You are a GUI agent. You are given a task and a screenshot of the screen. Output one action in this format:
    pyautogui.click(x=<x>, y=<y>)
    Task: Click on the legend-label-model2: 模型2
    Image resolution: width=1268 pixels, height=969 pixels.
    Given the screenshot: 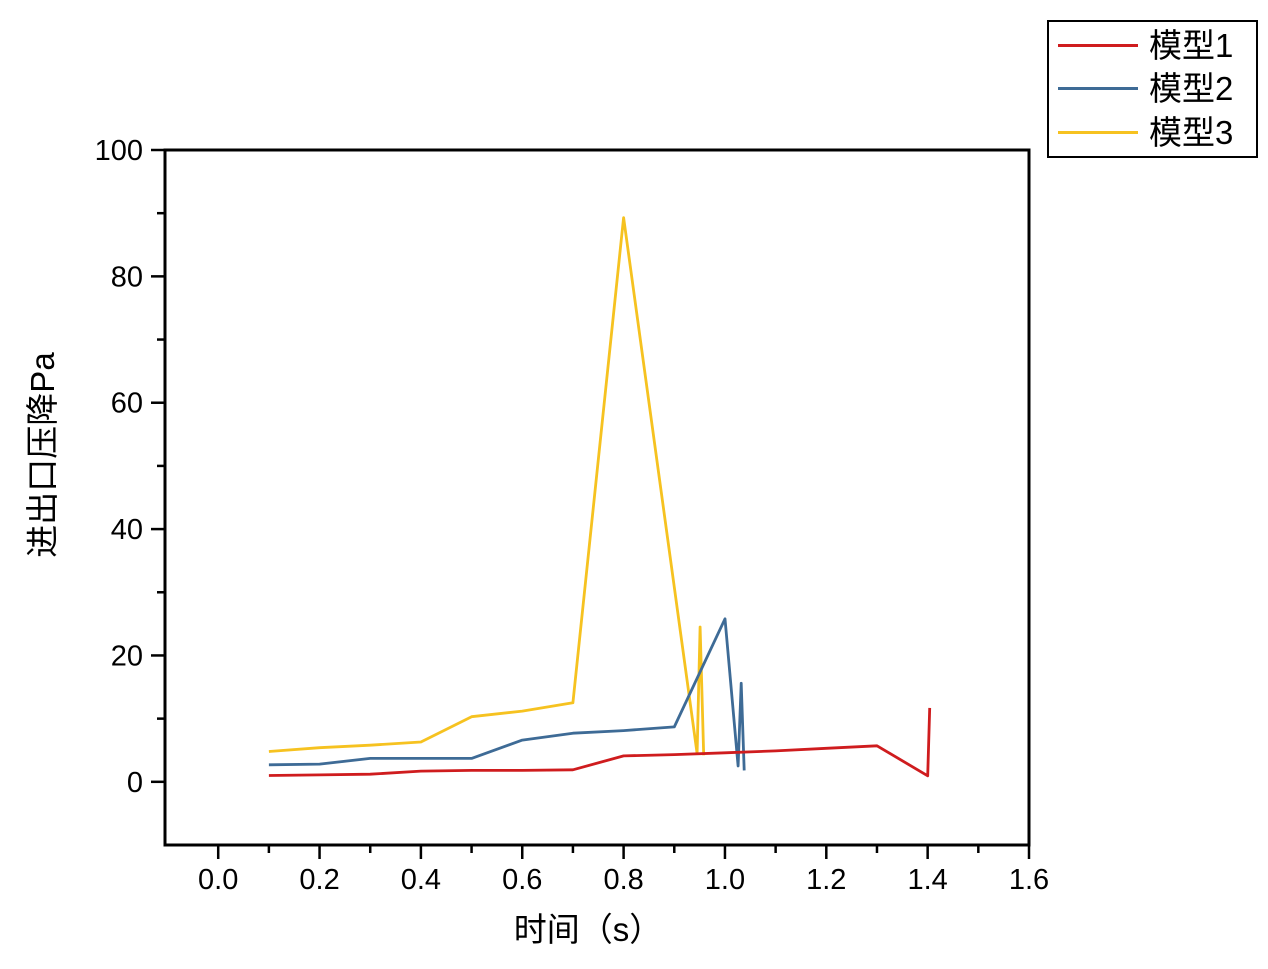 What is the action you would take?
    pyautogui.click(x=1191, y=89)
    